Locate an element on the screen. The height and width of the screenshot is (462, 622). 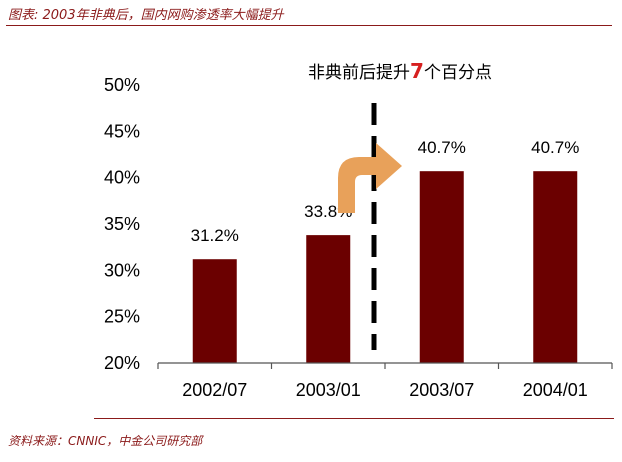
annotation-suffix: 个百分点 is located at coordinates (458, 73).